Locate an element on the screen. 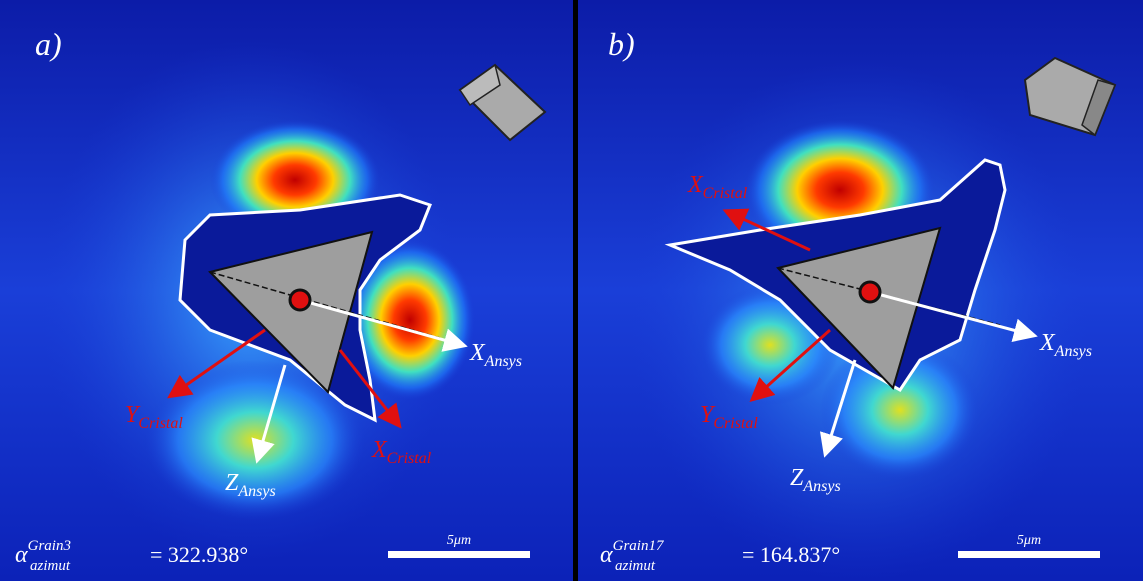 This screenshot has width=1143, height=581. divider is located at coordinates (575, 290).